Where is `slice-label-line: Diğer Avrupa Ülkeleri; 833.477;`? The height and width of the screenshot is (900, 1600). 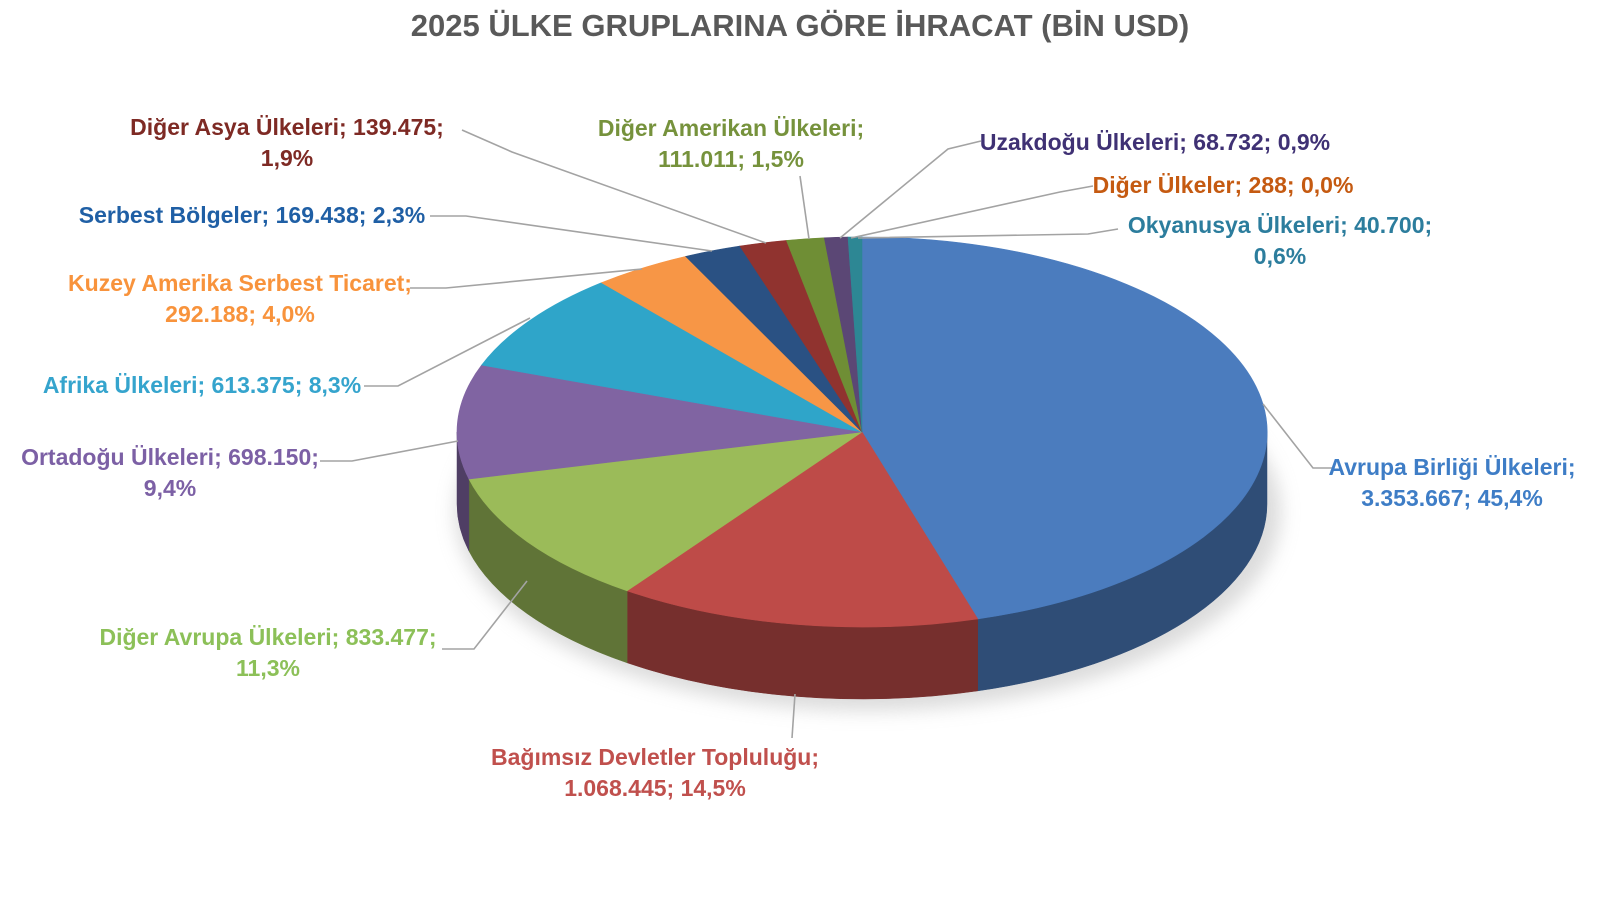 slice-label-line: Diğer Avrupa Ülkeleri; 833.477; is located at coordinates (268, 637).